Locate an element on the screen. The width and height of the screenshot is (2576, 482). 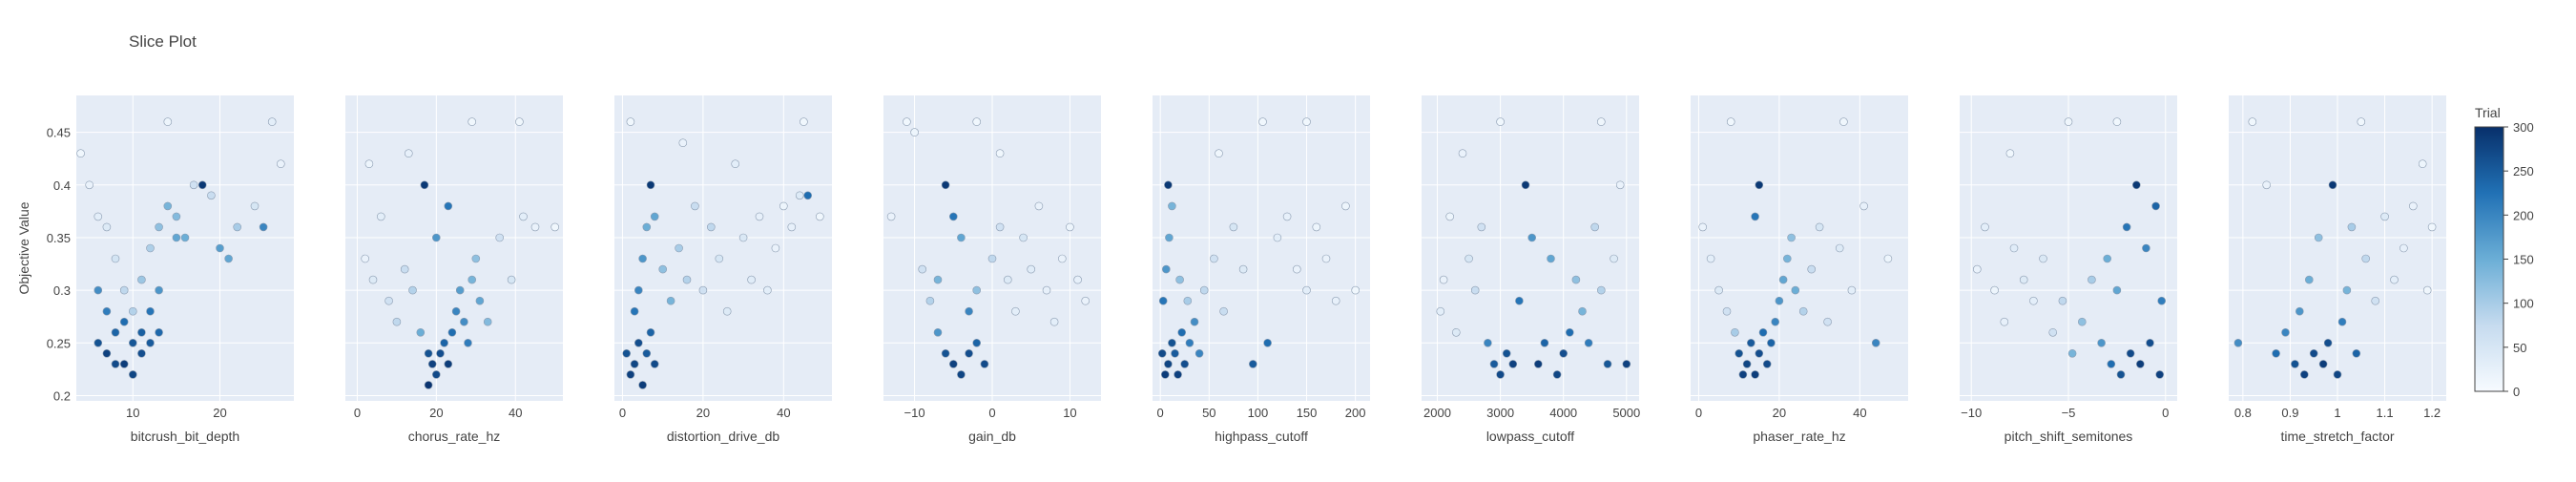
x-tick-label: 40 is located at coordinates (783, 413).